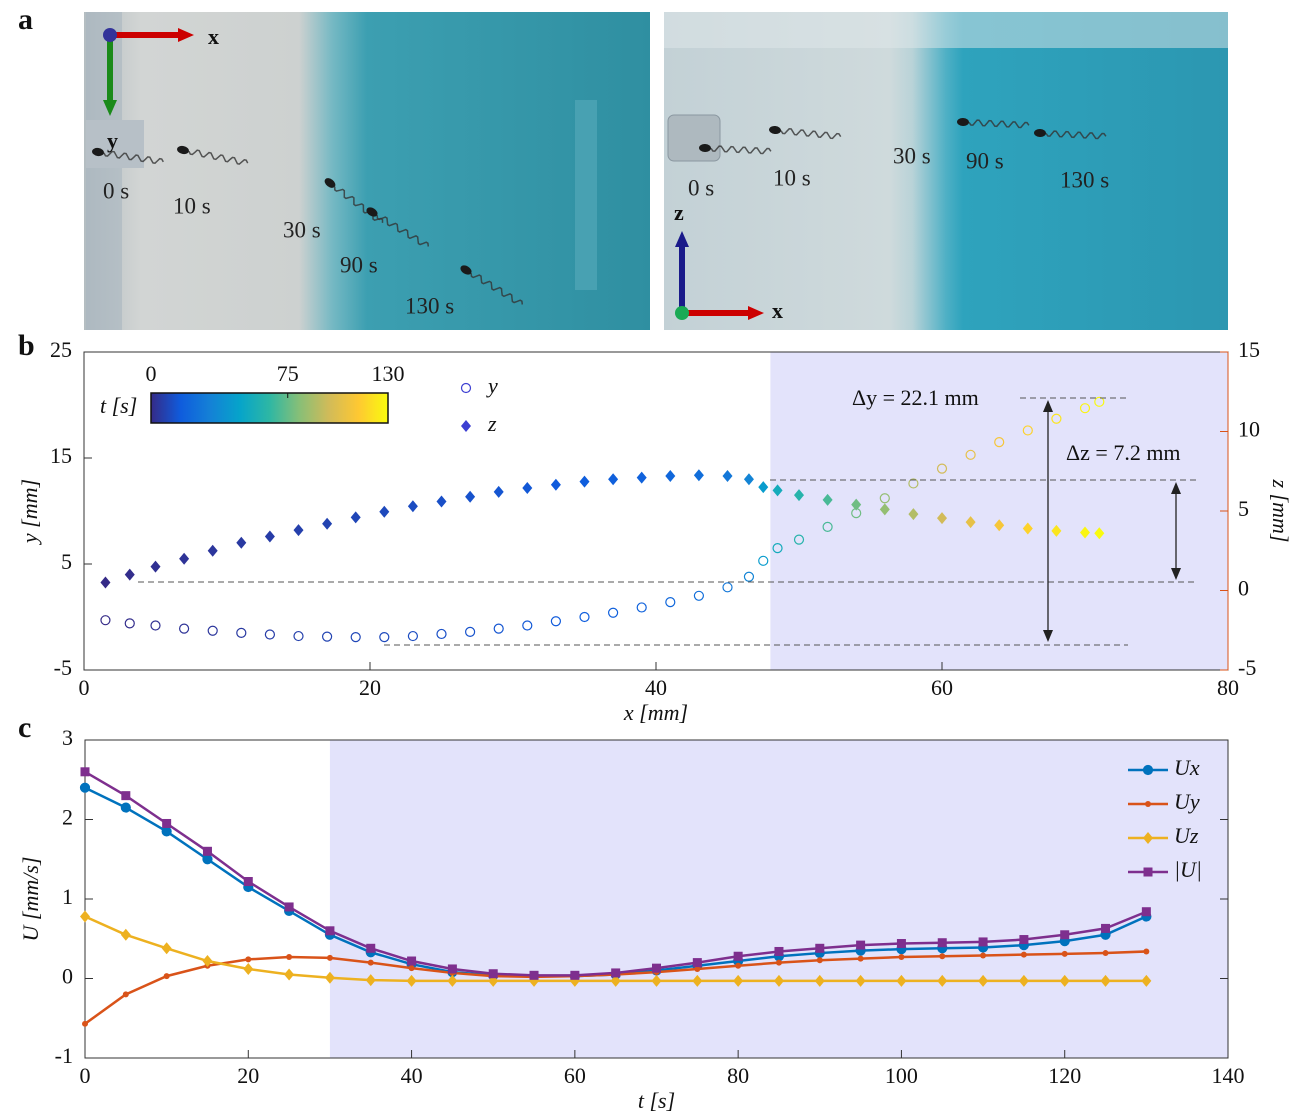  I want to click on annotation: Δy = 22.1 mm, so click(915, 397).